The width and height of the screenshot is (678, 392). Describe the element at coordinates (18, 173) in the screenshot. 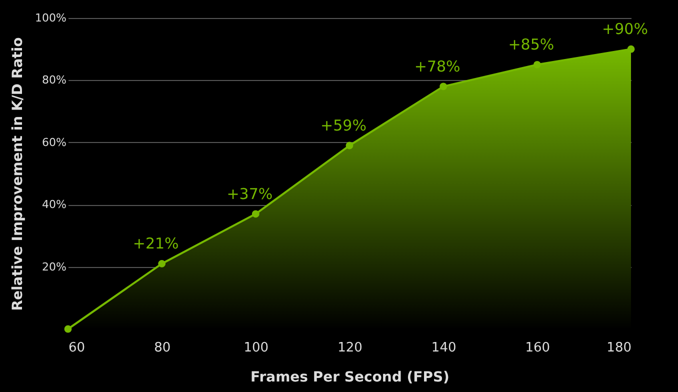

I see `y-axis-title: Relative Improvement in K/D Ratio` at that location.